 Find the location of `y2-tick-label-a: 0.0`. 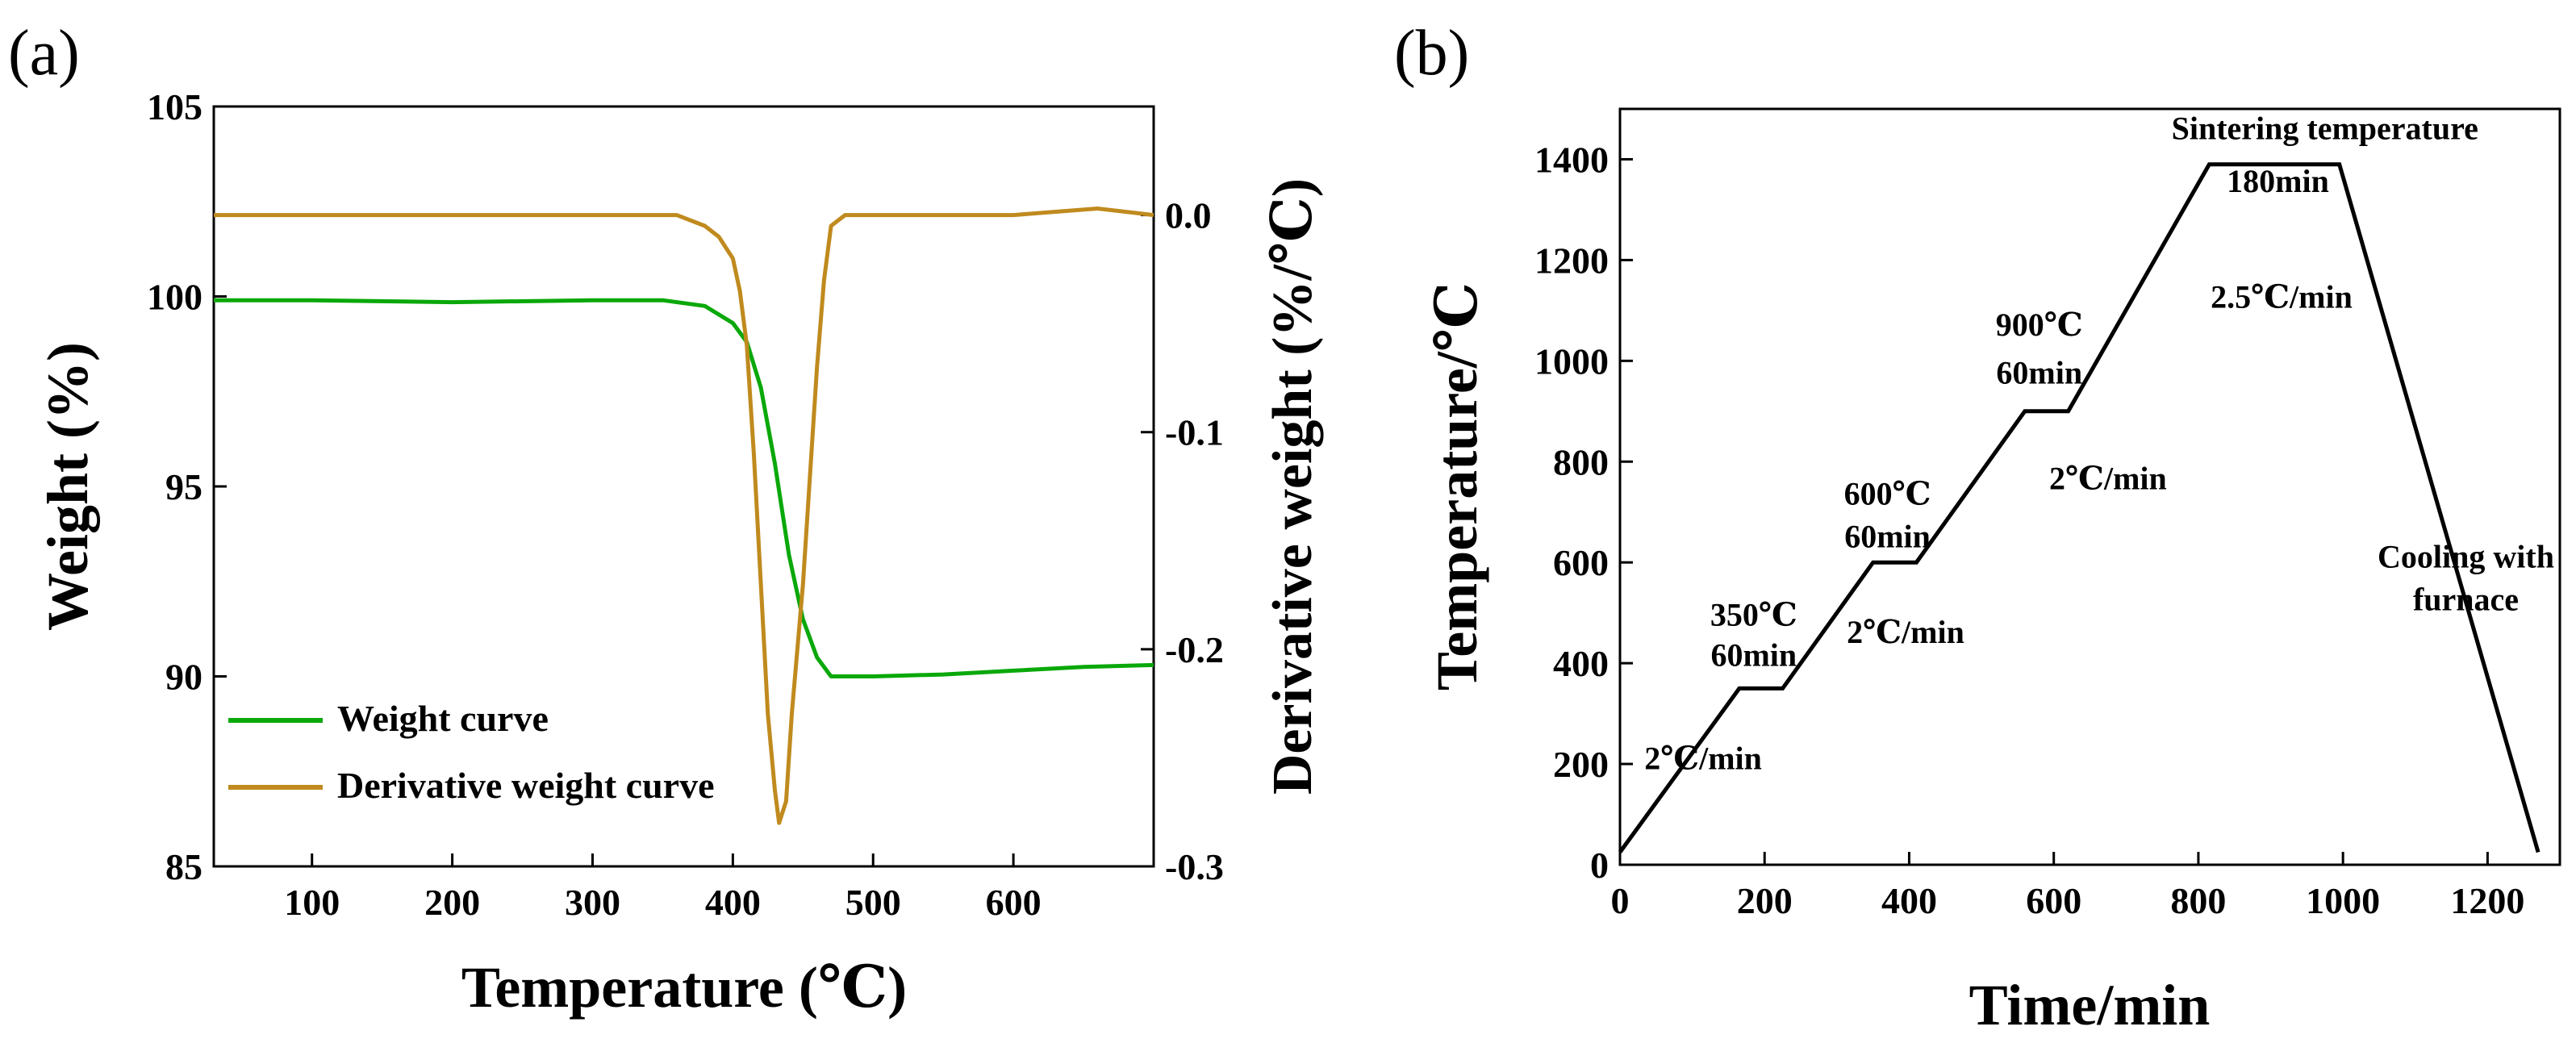

y2-tick-label-a: 0.0 is located at coordinates (1188, 215).